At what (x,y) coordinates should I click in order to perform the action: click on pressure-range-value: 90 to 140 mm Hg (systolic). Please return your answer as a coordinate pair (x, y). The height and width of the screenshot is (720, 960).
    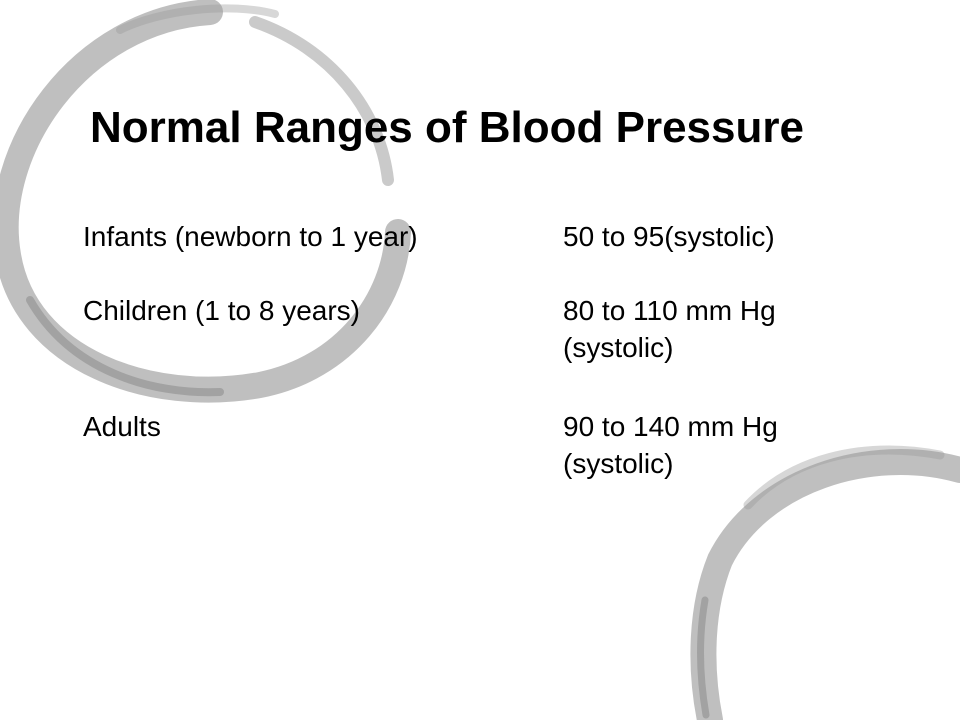
    Looking at the image, I should click on (728, 445).